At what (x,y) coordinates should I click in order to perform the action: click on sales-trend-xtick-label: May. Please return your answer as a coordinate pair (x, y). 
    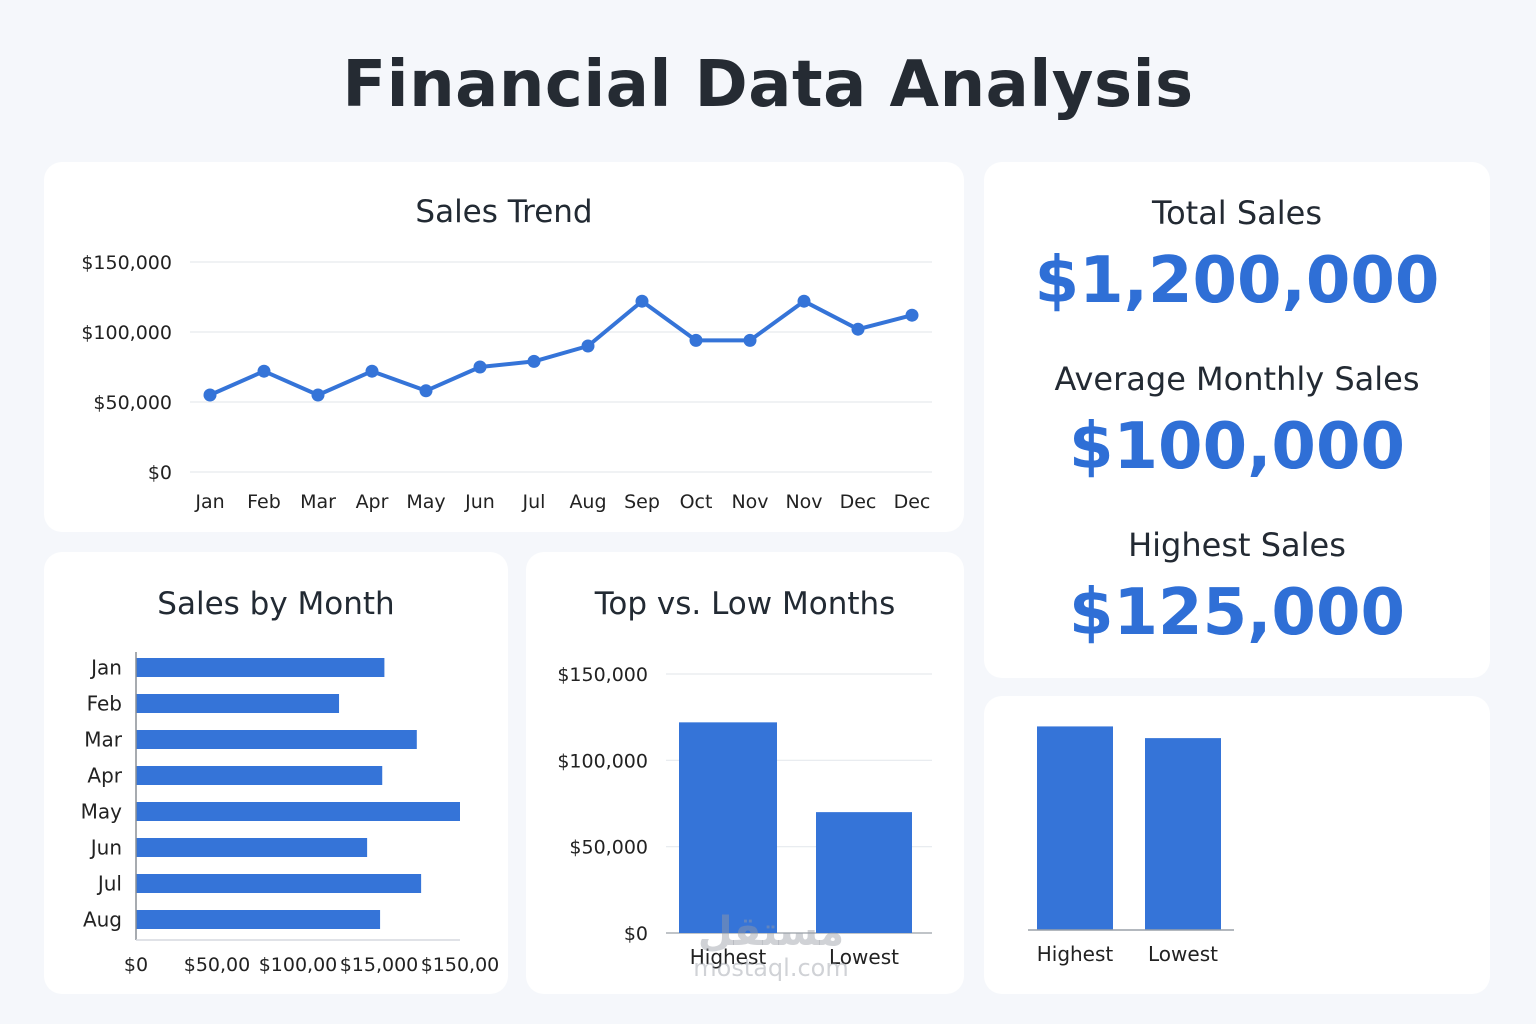
    Looking at the image, I should click on (425, 502).